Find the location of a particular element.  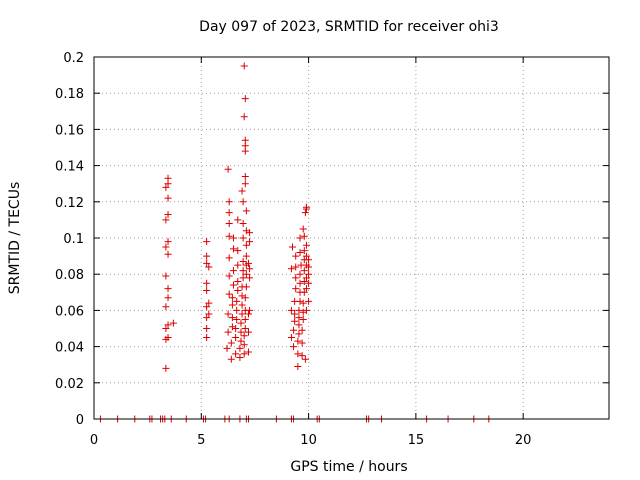

y-tick-label: 0.02 is located at coordinates (69, 384).